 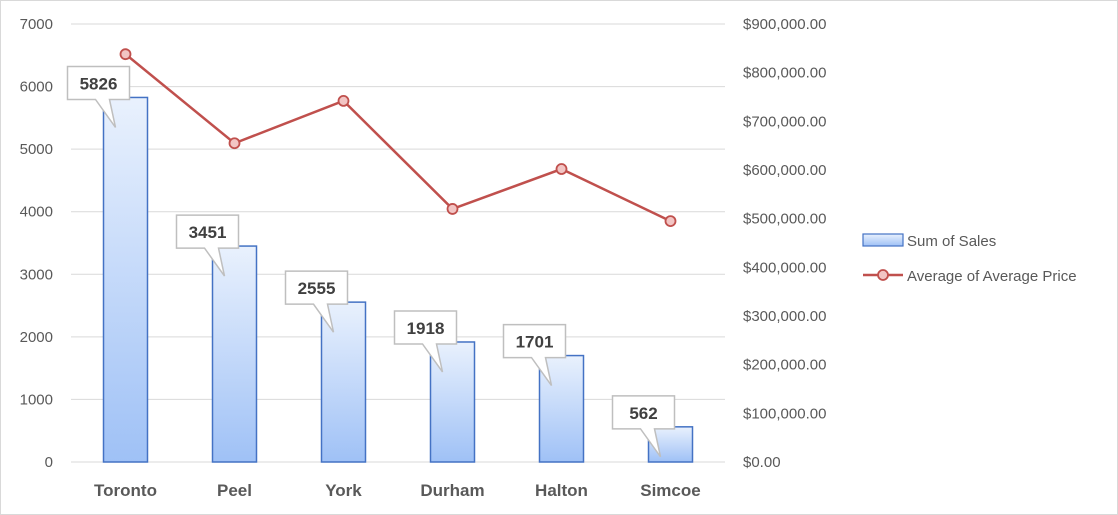 I want to click on y-right-tick-label: $600,000.00, so click(x=784, y=170).